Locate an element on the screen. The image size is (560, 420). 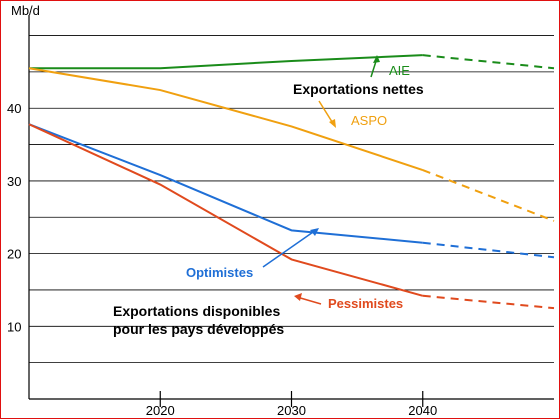
heading-exportations-nettes: Exportations nettes is located at coordinates (358, 89).